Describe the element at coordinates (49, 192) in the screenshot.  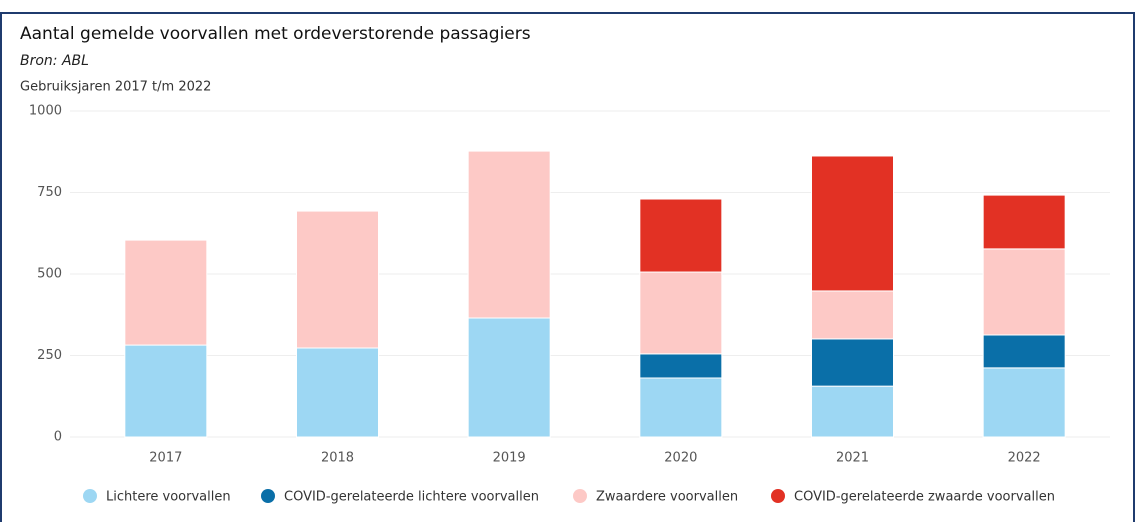
I see `y-tick-label: 750` at that location.